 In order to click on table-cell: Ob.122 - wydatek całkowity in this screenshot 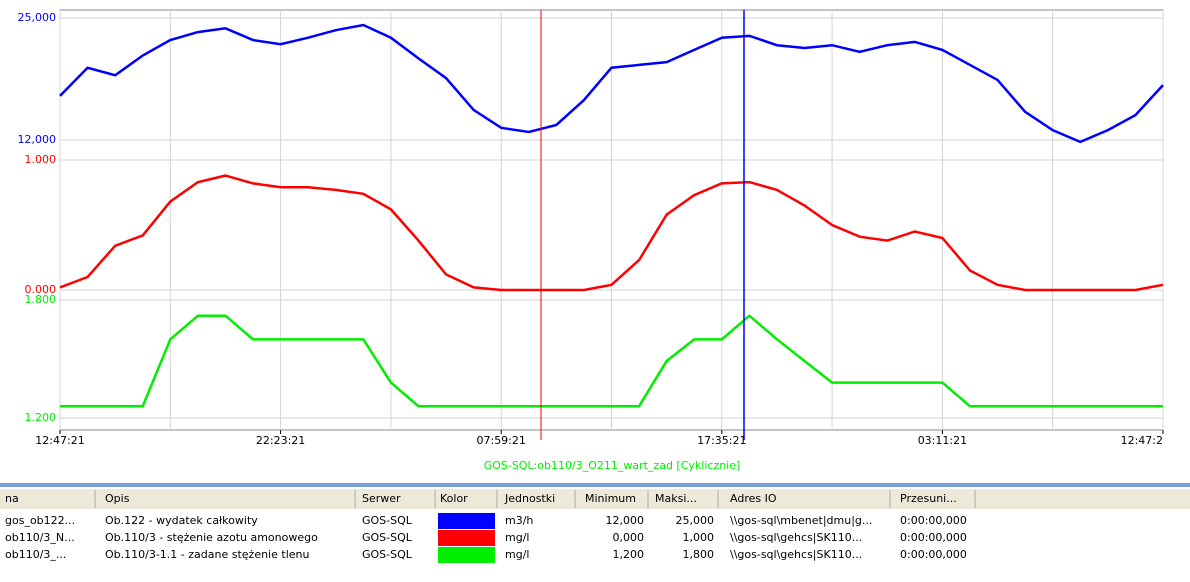, I will do `click(181, 520)`.